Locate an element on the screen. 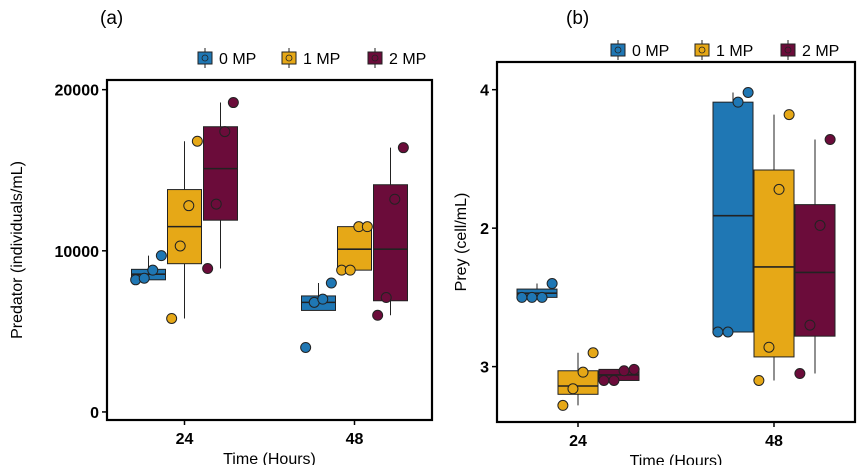 Image resolution: width=866 pixels, height=465 pixels. box-0-mp is located at coordinates (733, 217).